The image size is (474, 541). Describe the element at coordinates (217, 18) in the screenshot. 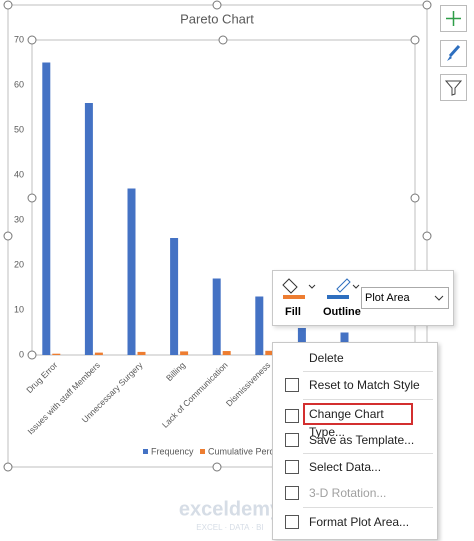

I see `chart-title: Pareto Chart` at that location.